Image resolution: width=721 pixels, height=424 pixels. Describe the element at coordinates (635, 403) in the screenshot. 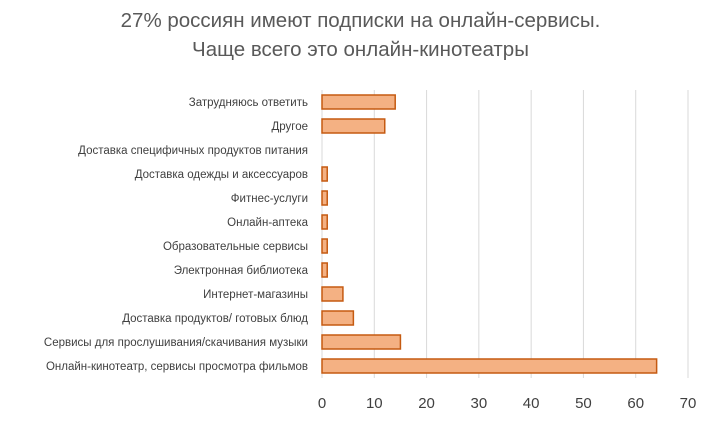

I see `x-tick-label: 60` at that location.